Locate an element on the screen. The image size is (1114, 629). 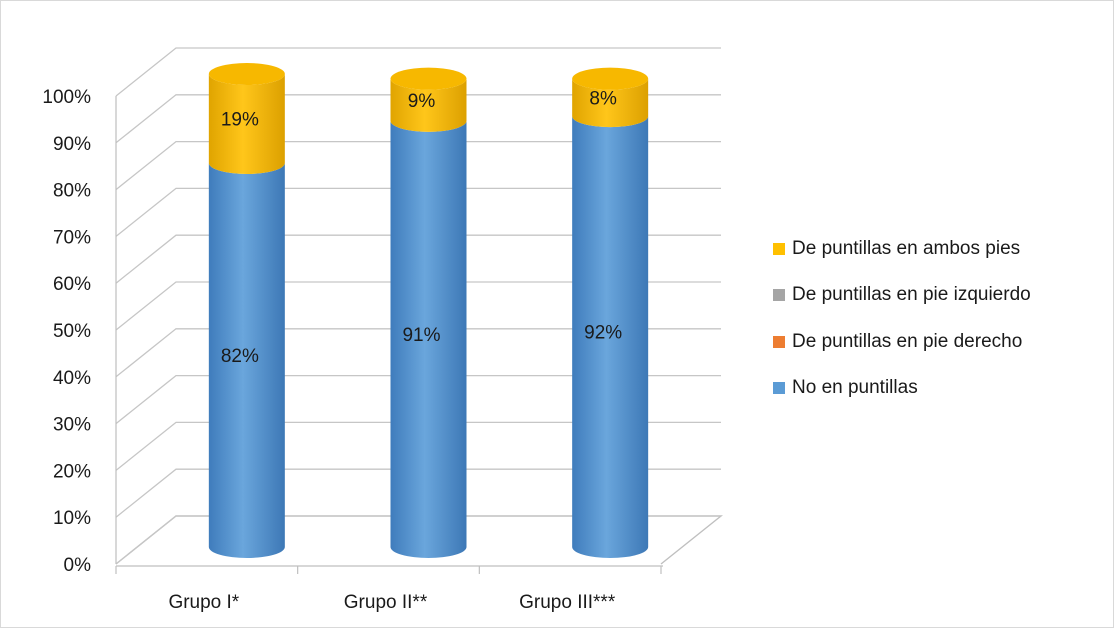
x-category-label: Grupo II** is located at coordinates (386, 602).